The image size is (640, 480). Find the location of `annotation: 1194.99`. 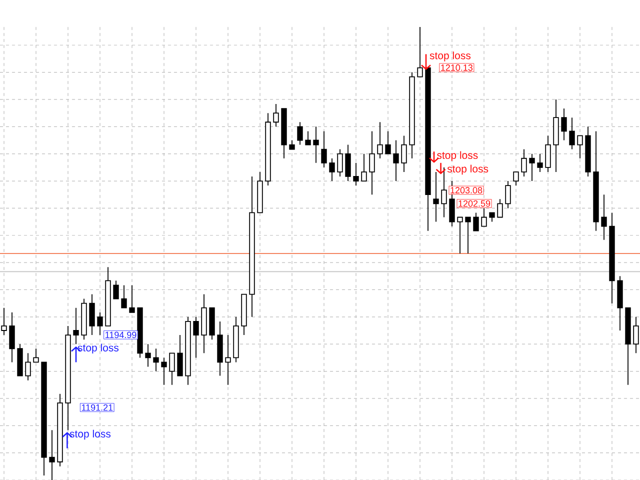

annotation: 1194.99 is located at coordinates (120, 335).